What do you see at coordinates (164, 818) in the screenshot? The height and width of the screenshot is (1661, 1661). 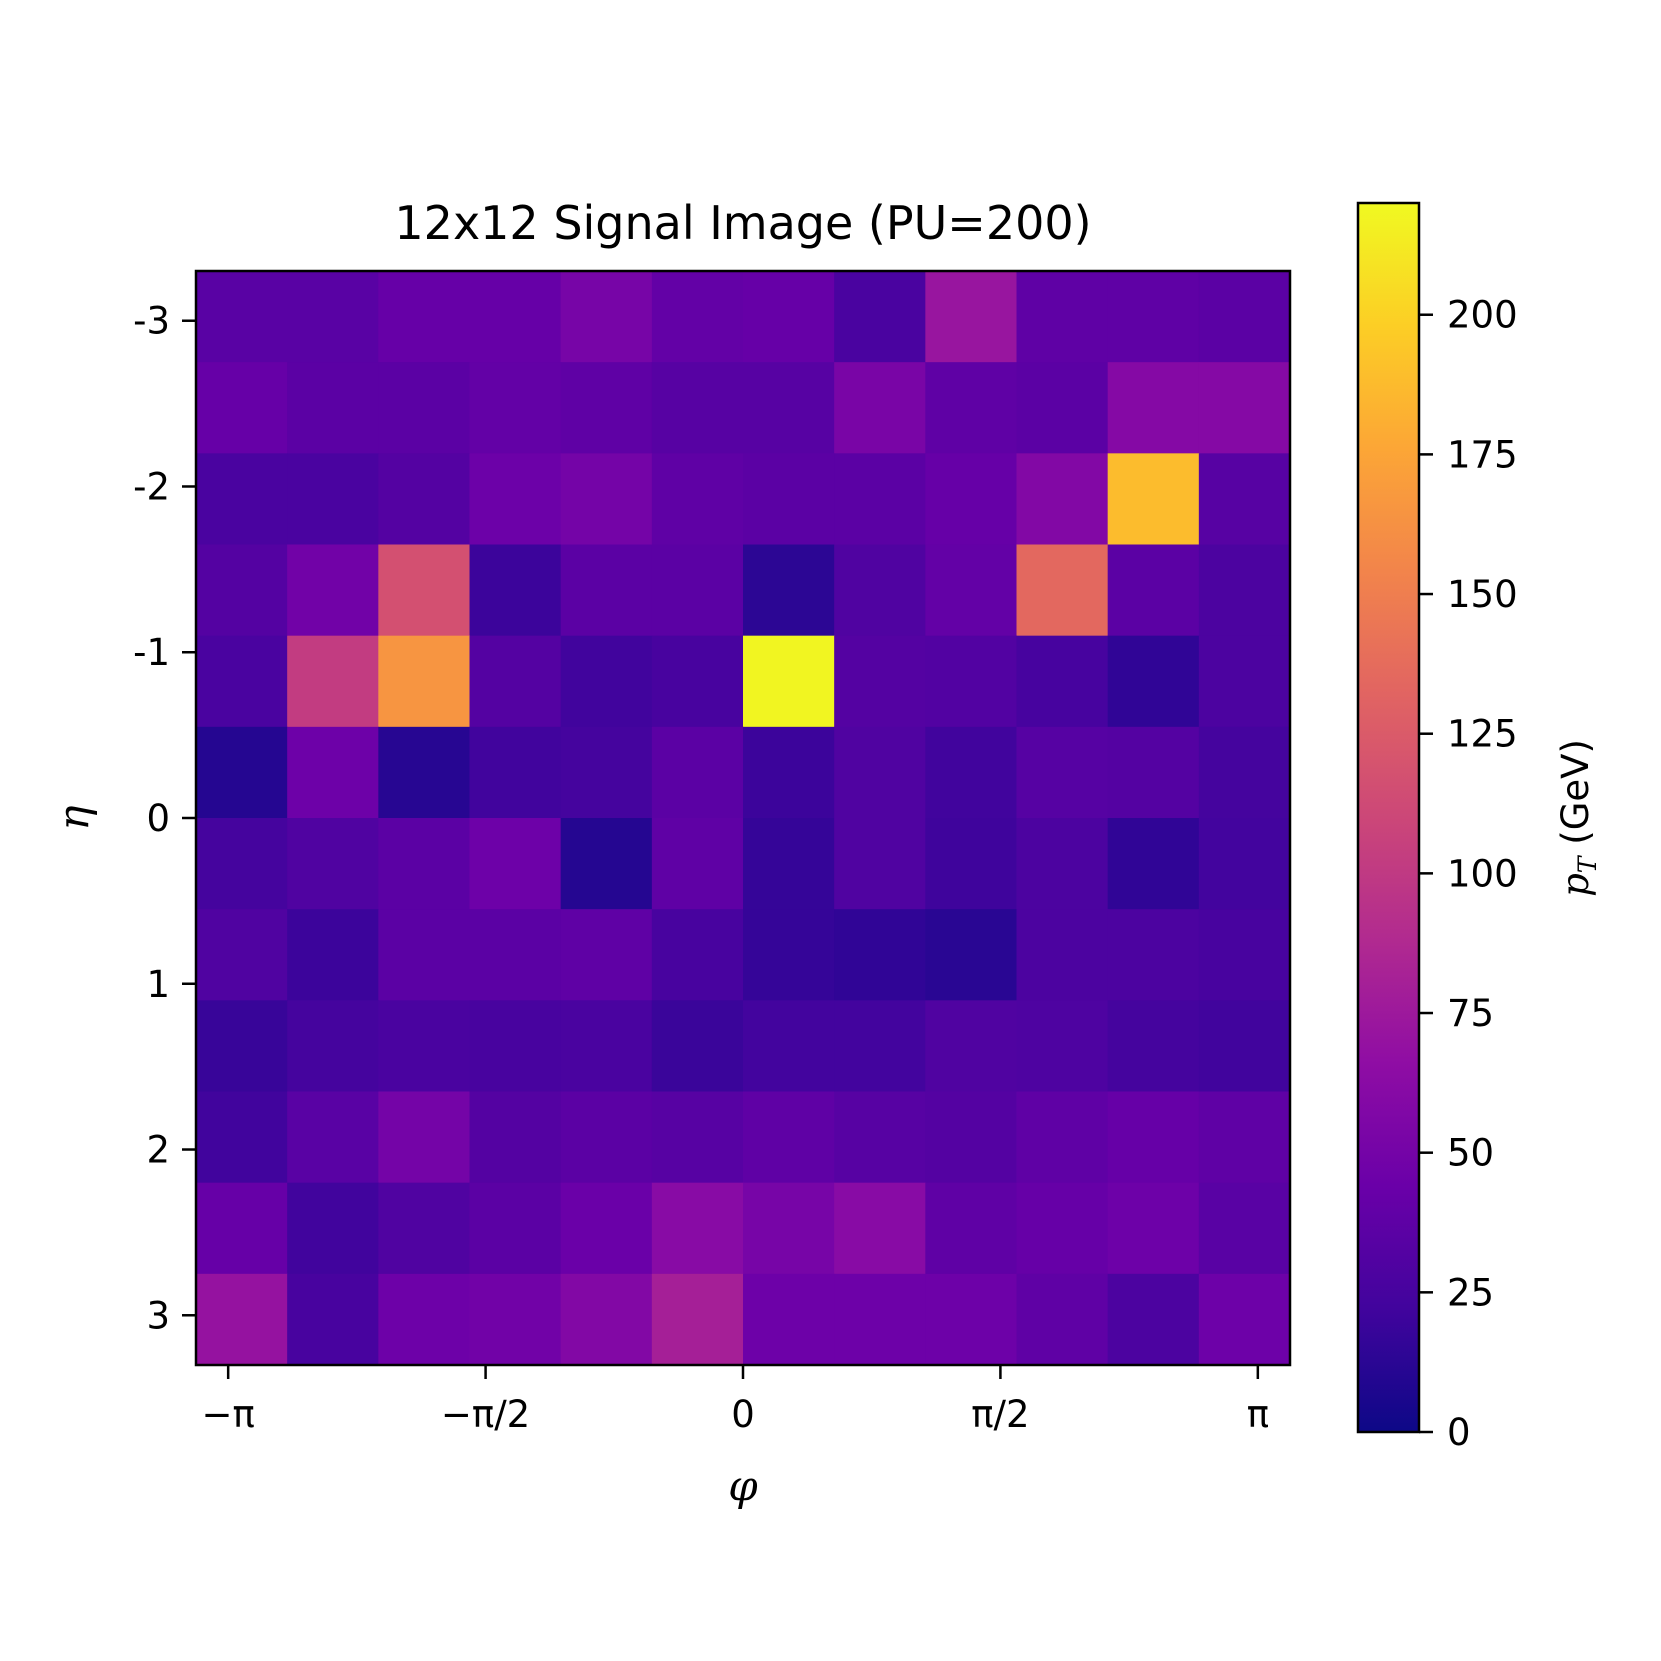 I see `y-axis: -3 -2 -1 0 1 2 3` at bounding box center [164, 818].